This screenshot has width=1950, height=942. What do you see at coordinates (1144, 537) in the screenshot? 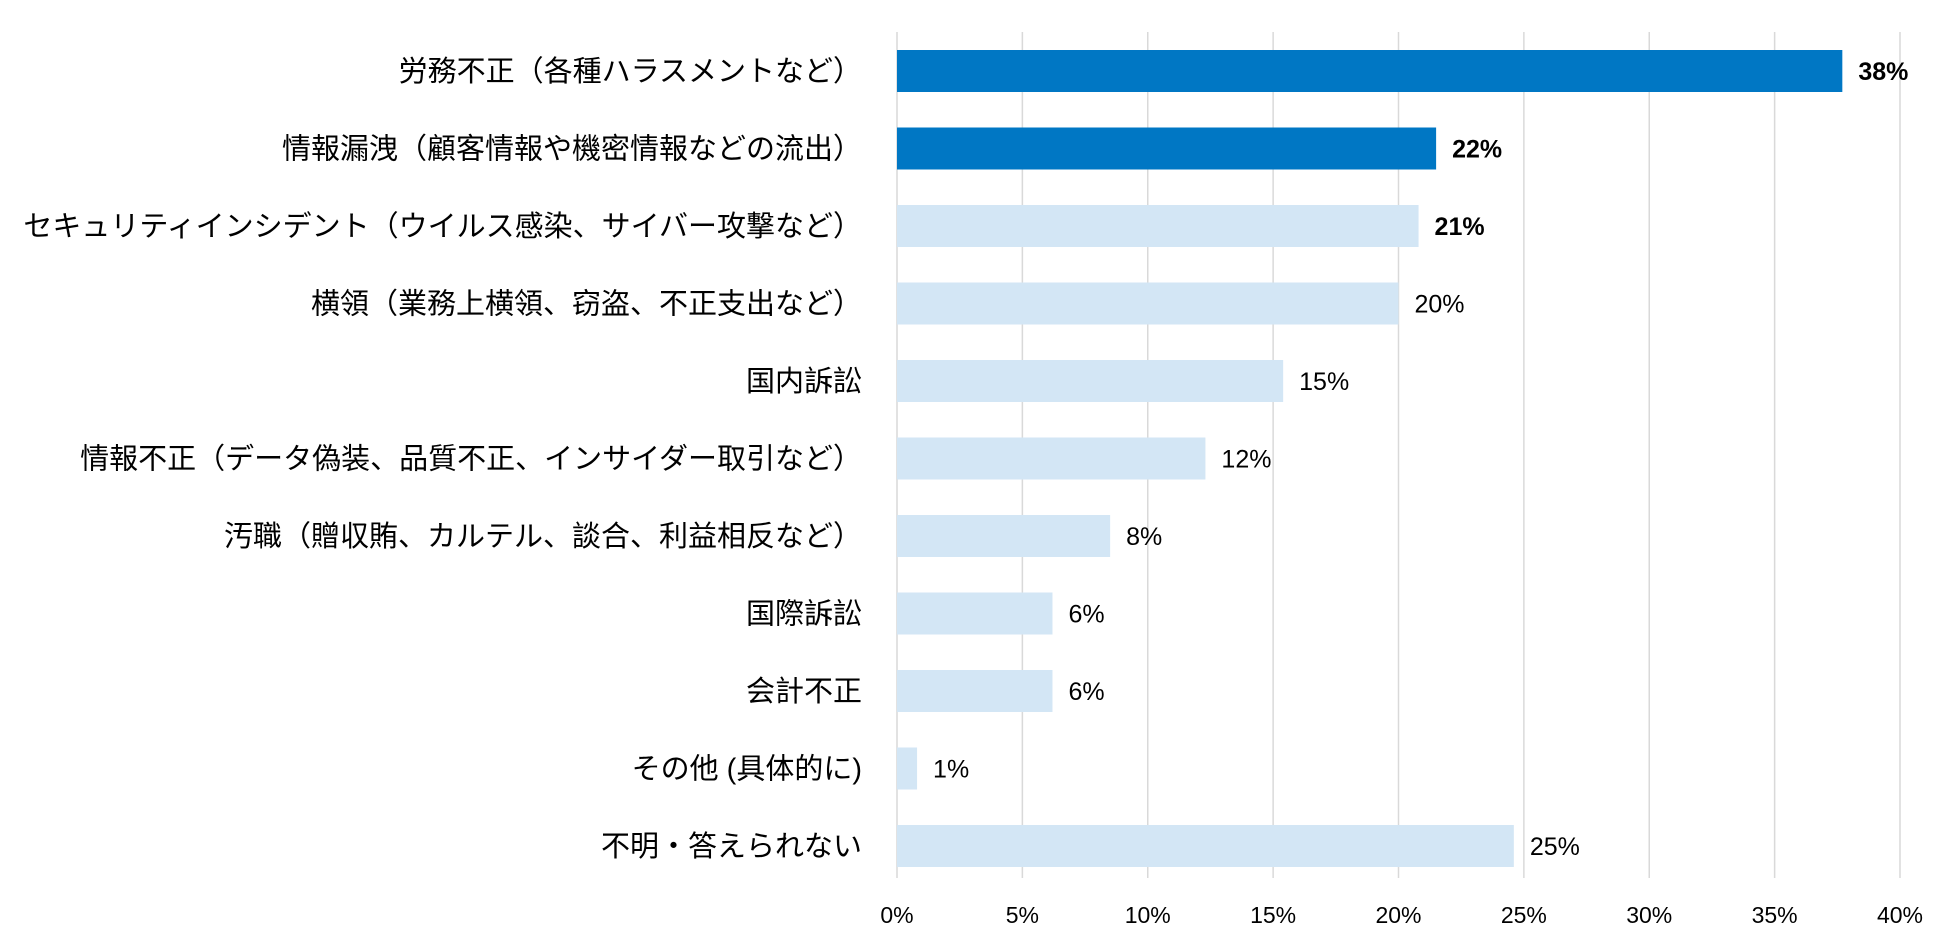
I see `data-label: 8%` at bounding box center [1144, 537].